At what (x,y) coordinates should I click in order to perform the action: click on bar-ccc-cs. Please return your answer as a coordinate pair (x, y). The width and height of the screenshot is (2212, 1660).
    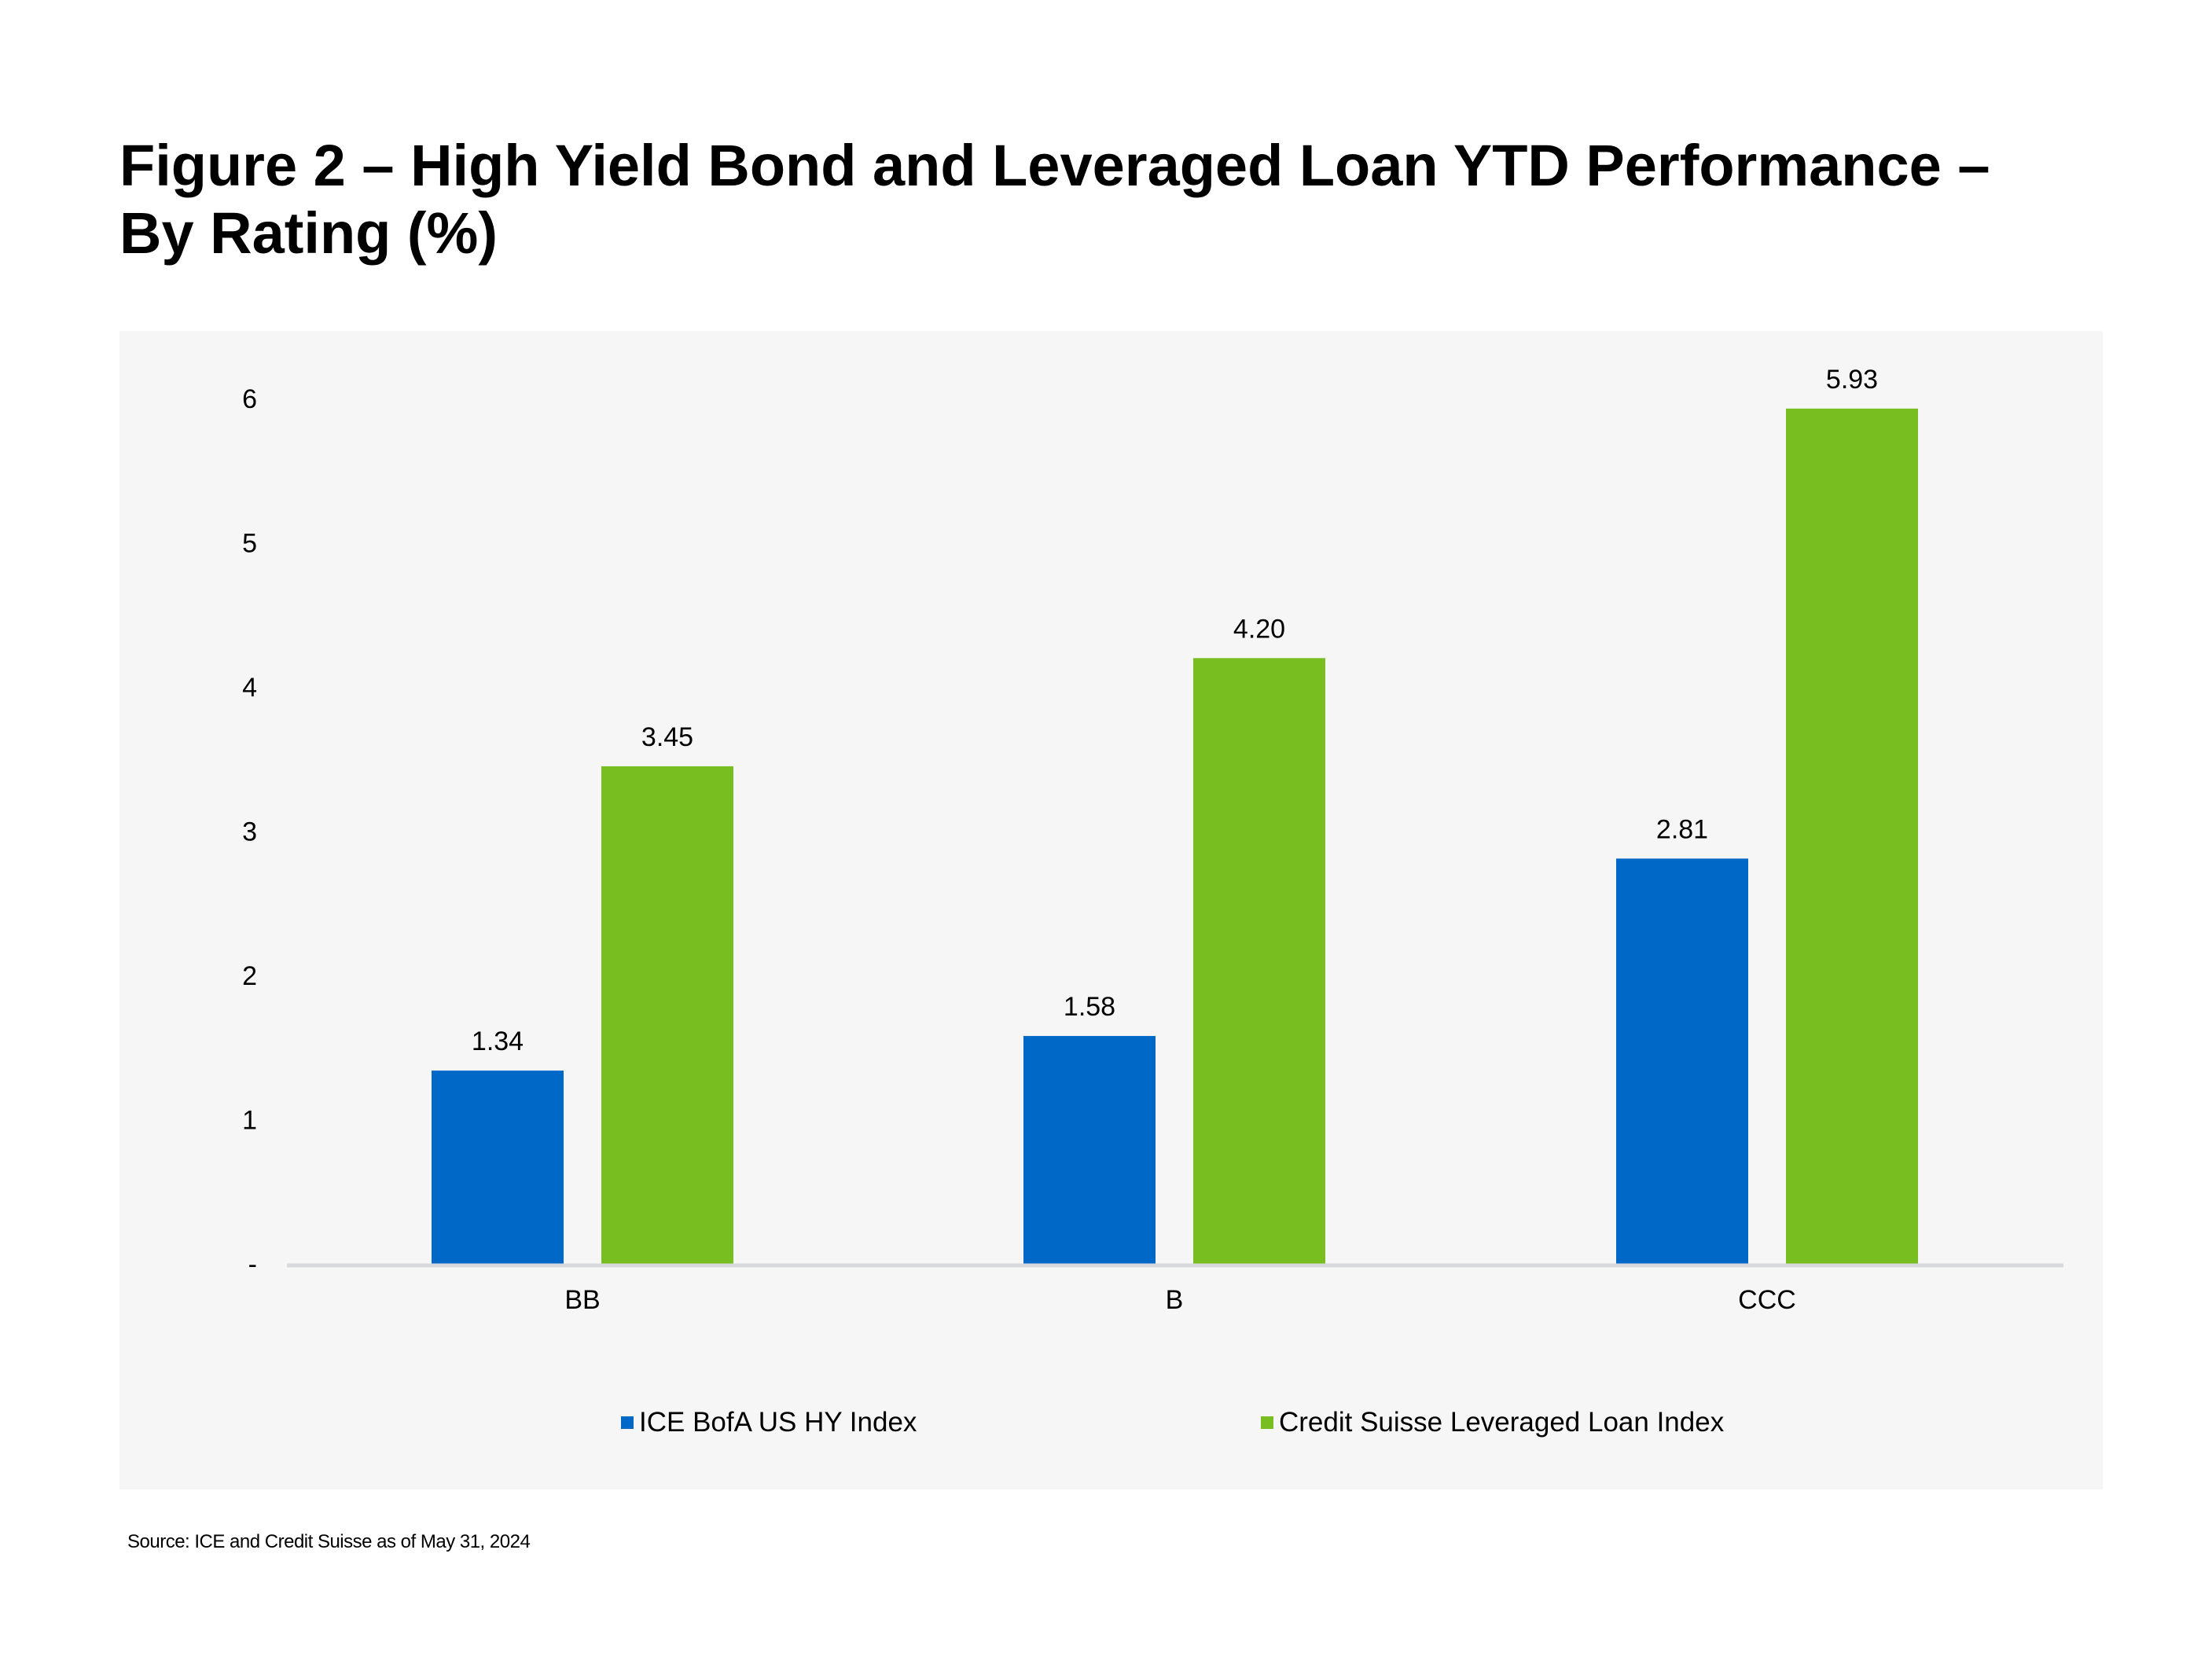
    Looking at the image, I should click on (1852, 836).